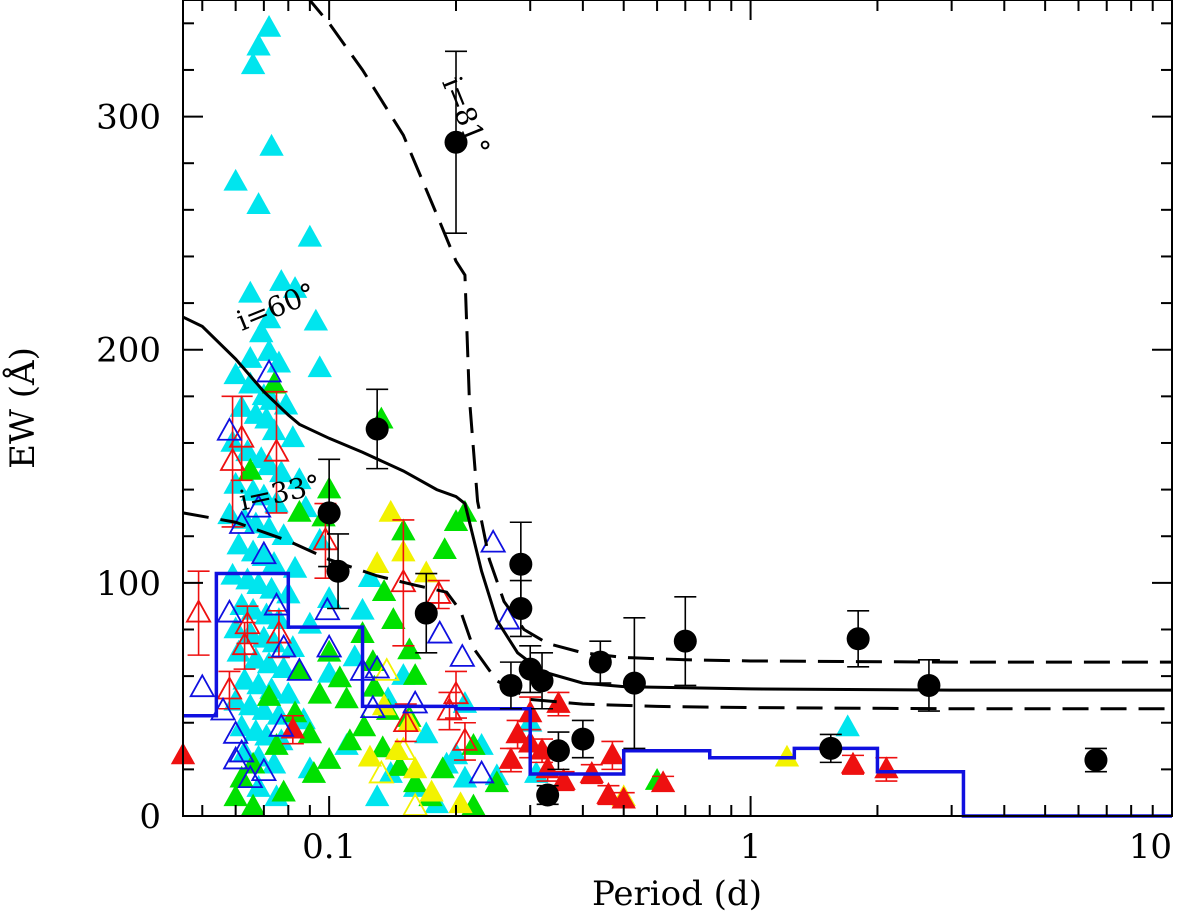 The width and height of the screenshot is (1200, 917). Describe the element at coordinates (128, 351) in the screenshot. I see `y-tick-label: 200` at that location.